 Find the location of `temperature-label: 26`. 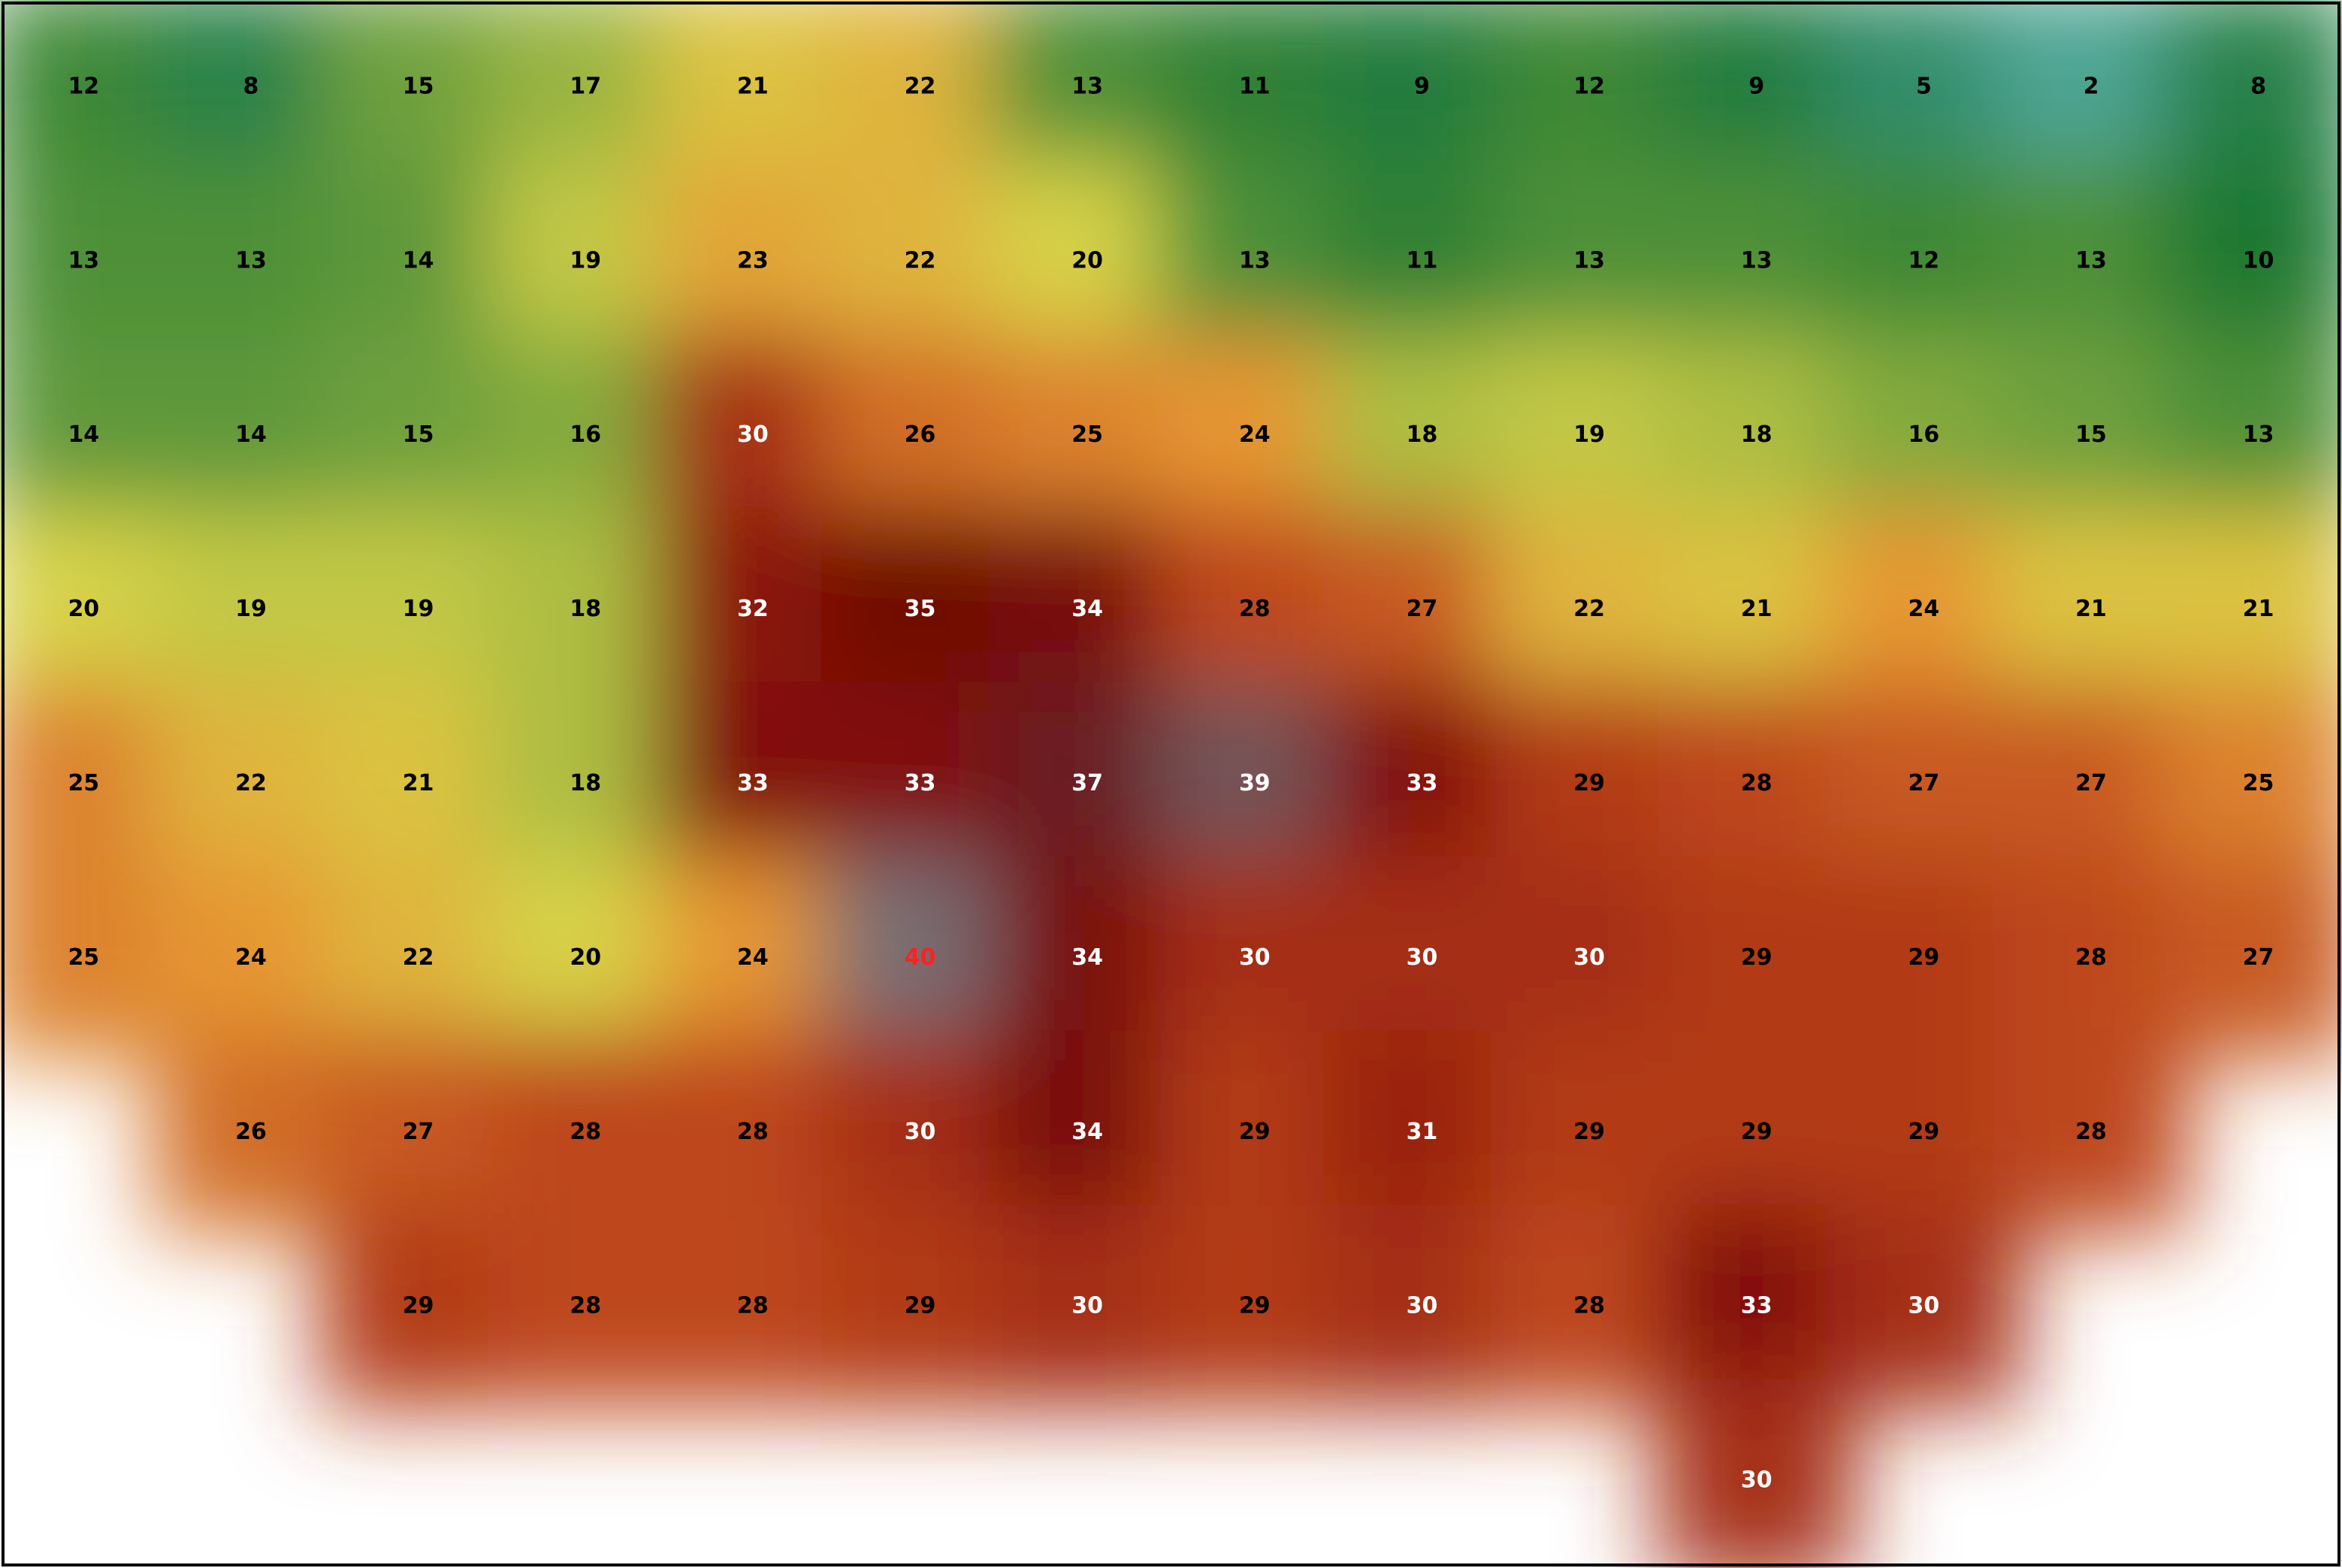

temperature-label: 26 is located at coordinates (920, 434).